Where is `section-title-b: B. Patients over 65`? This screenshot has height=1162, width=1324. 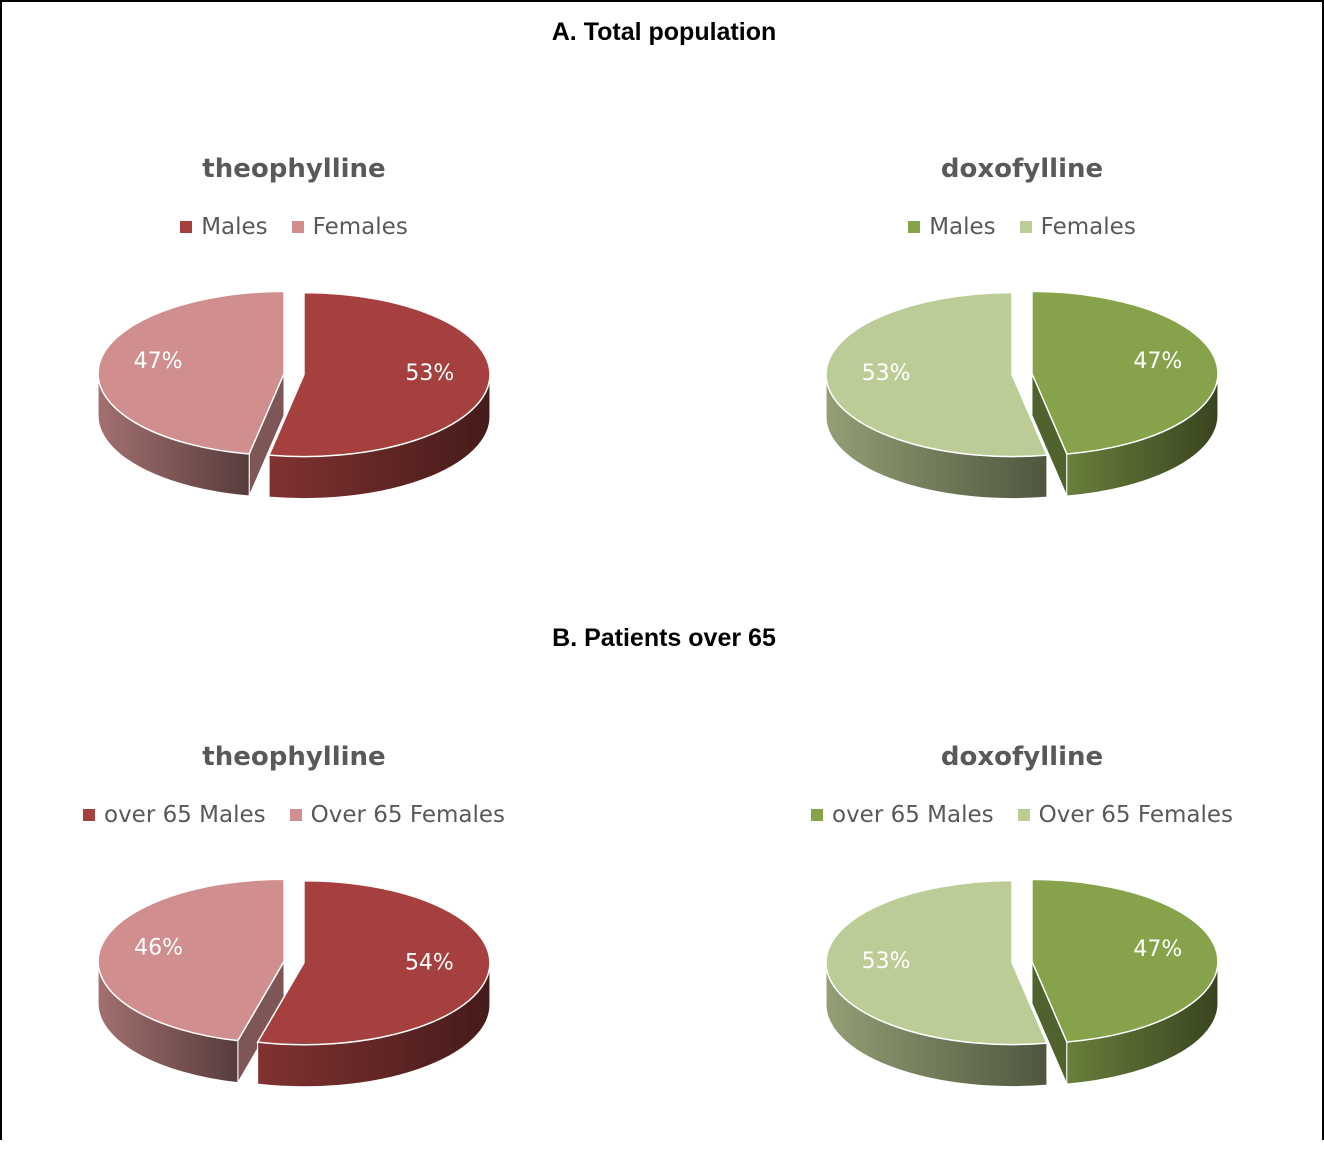 section-title-b: B. Patients over 65 is located at coordinates (664, 638).